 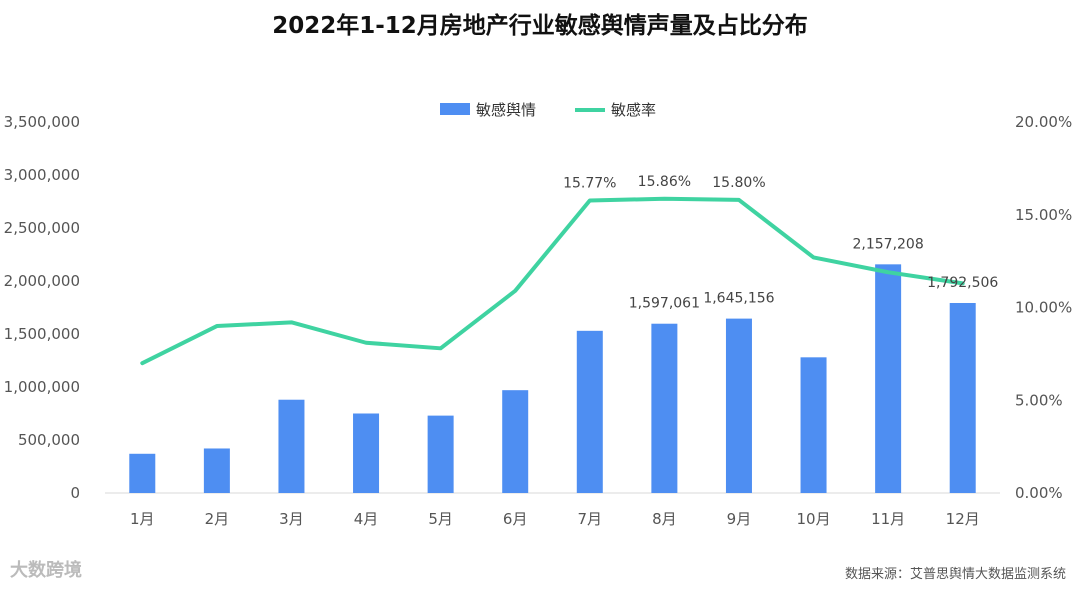 I want to click on right-tick-label: 10.00%, so click(x=1043, y=308).